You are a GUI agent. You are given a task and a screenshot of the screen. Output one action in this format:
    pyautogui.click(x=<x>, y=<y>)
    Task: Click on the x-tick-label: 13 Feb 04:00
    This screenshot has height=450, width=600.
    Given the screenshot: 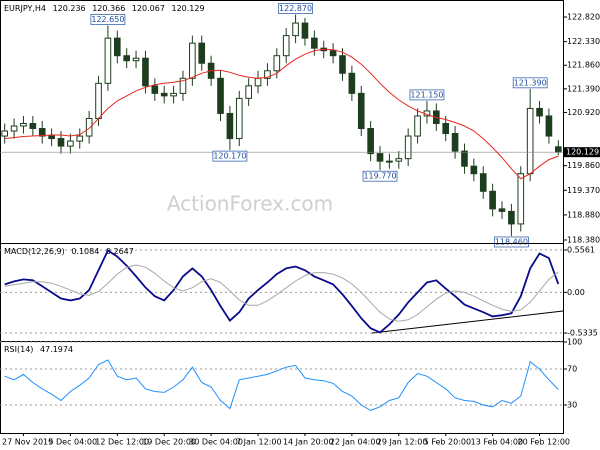 What is the action you would take?
    pyautogui.click(x=497, y=442)
    